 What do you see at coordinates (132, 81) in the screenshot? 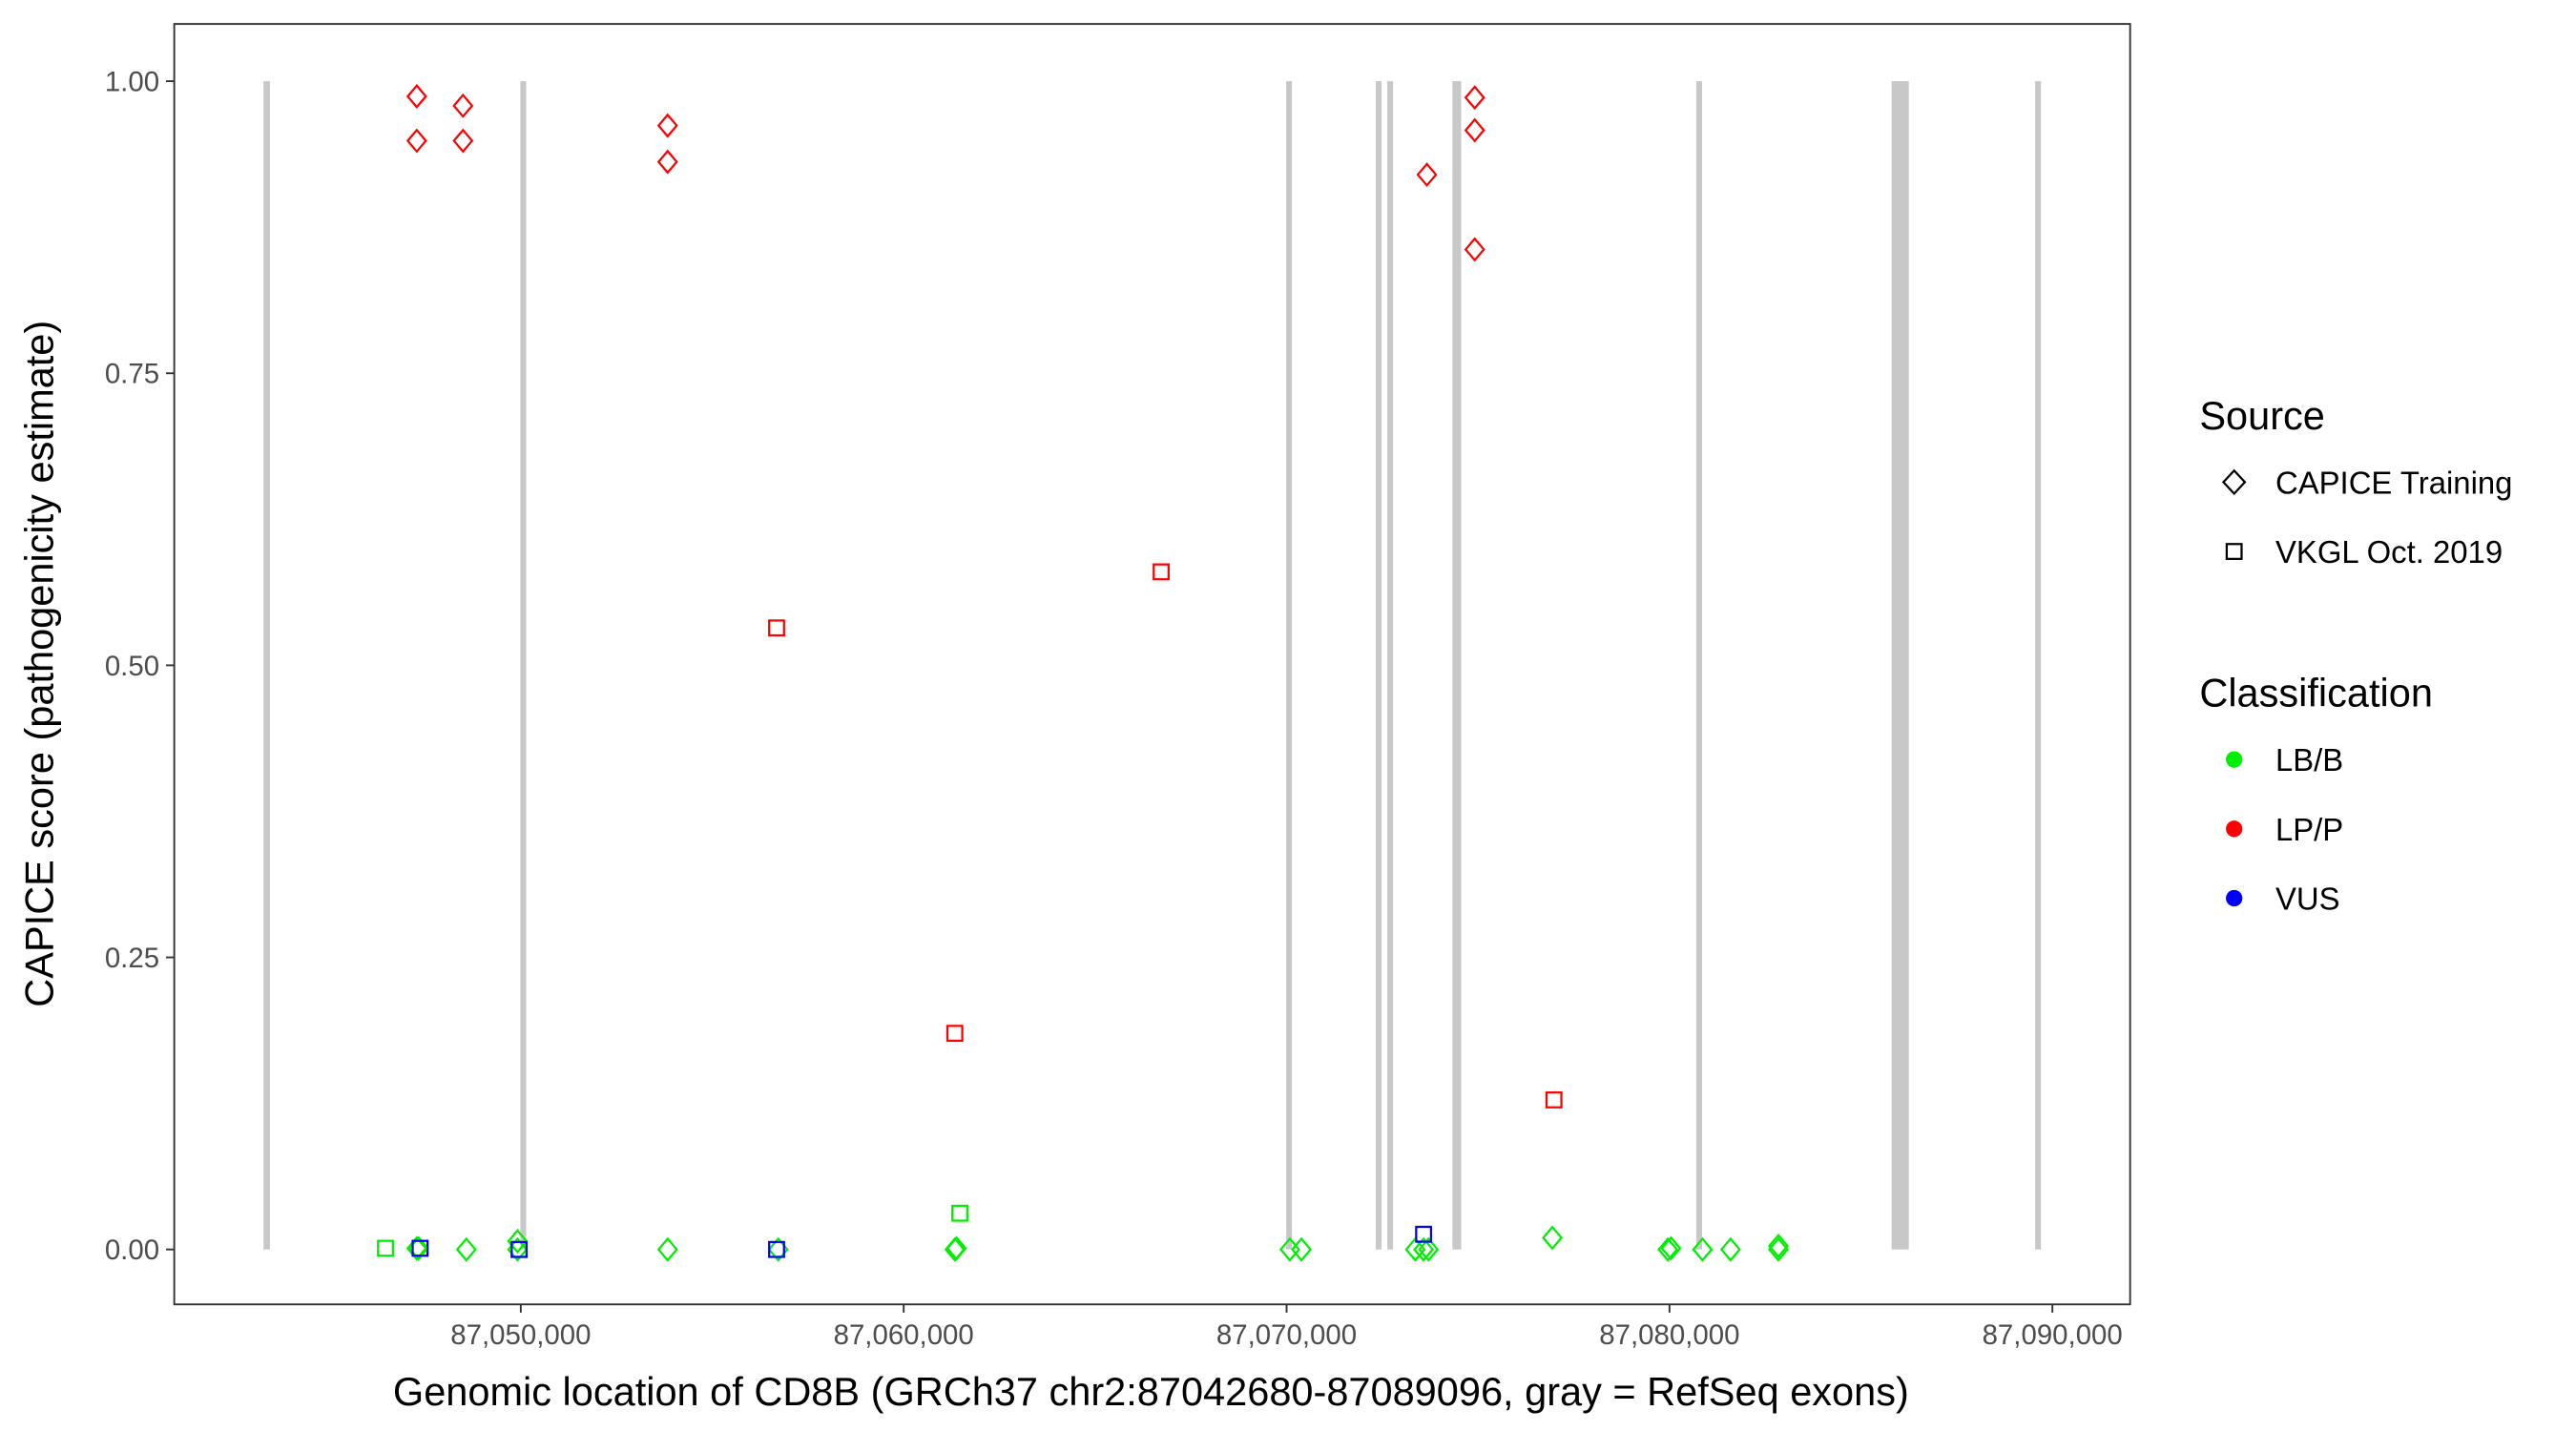
I see `y-tick-label: 1.00` at bounding box center [132, 81].